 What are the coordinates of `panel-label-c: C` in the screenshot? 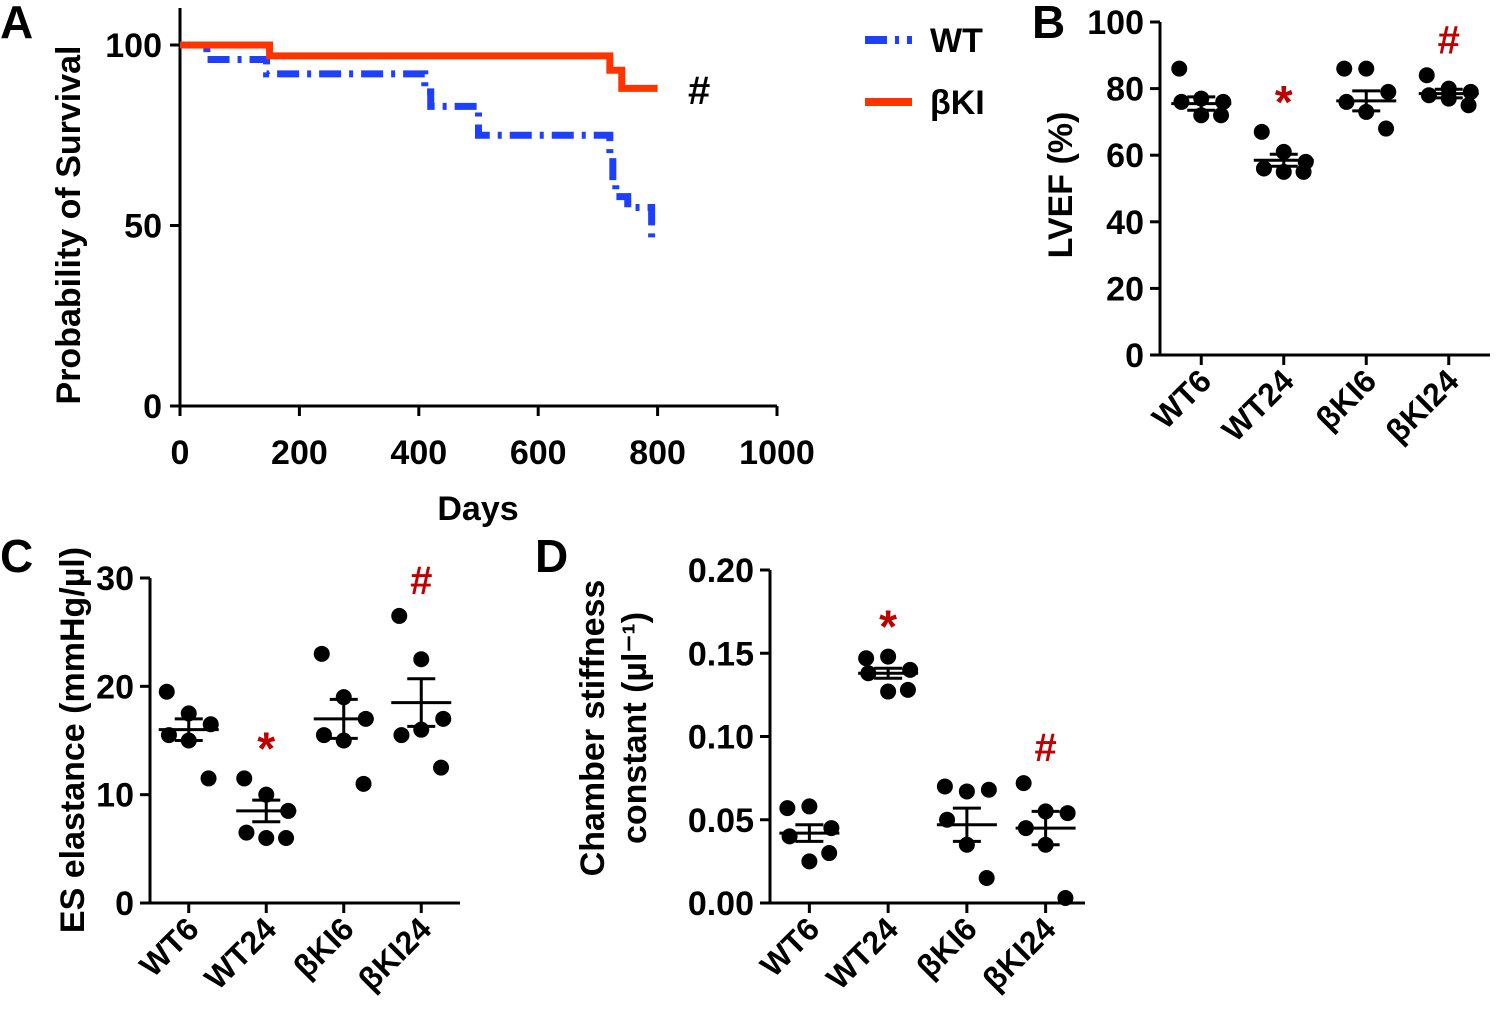 It's located at (16, 556).